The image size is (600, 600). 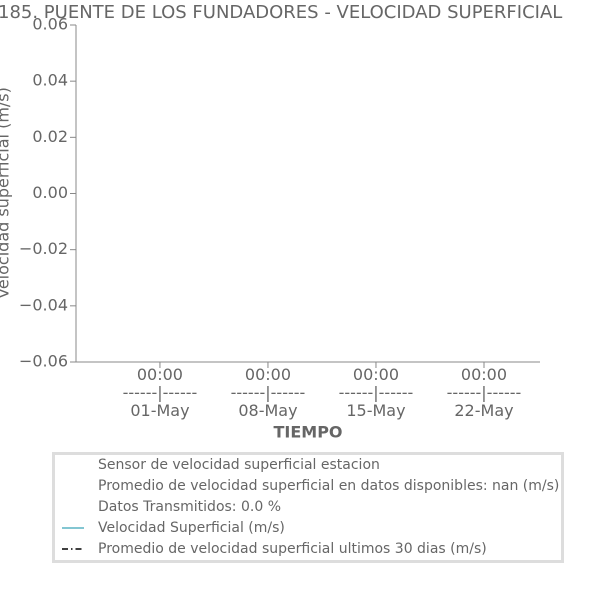 I want to click on y-axis-label: Velocidad superficial (m/s), so click(x=6, y=193).